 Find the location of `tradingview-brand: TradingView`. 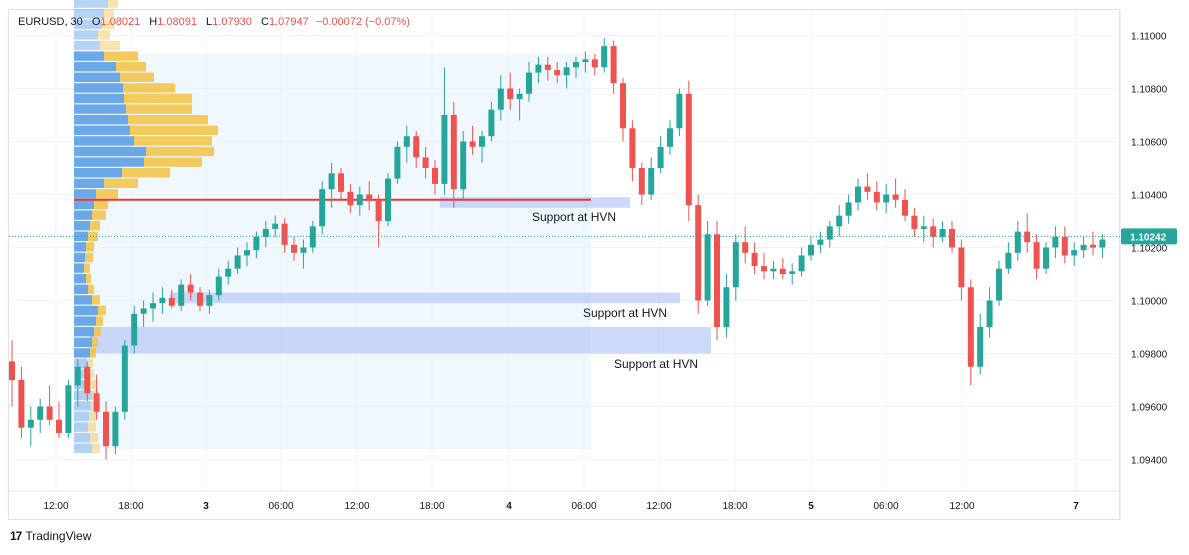

tradingview-brand: TradingView is located at coordinates (58, 536).